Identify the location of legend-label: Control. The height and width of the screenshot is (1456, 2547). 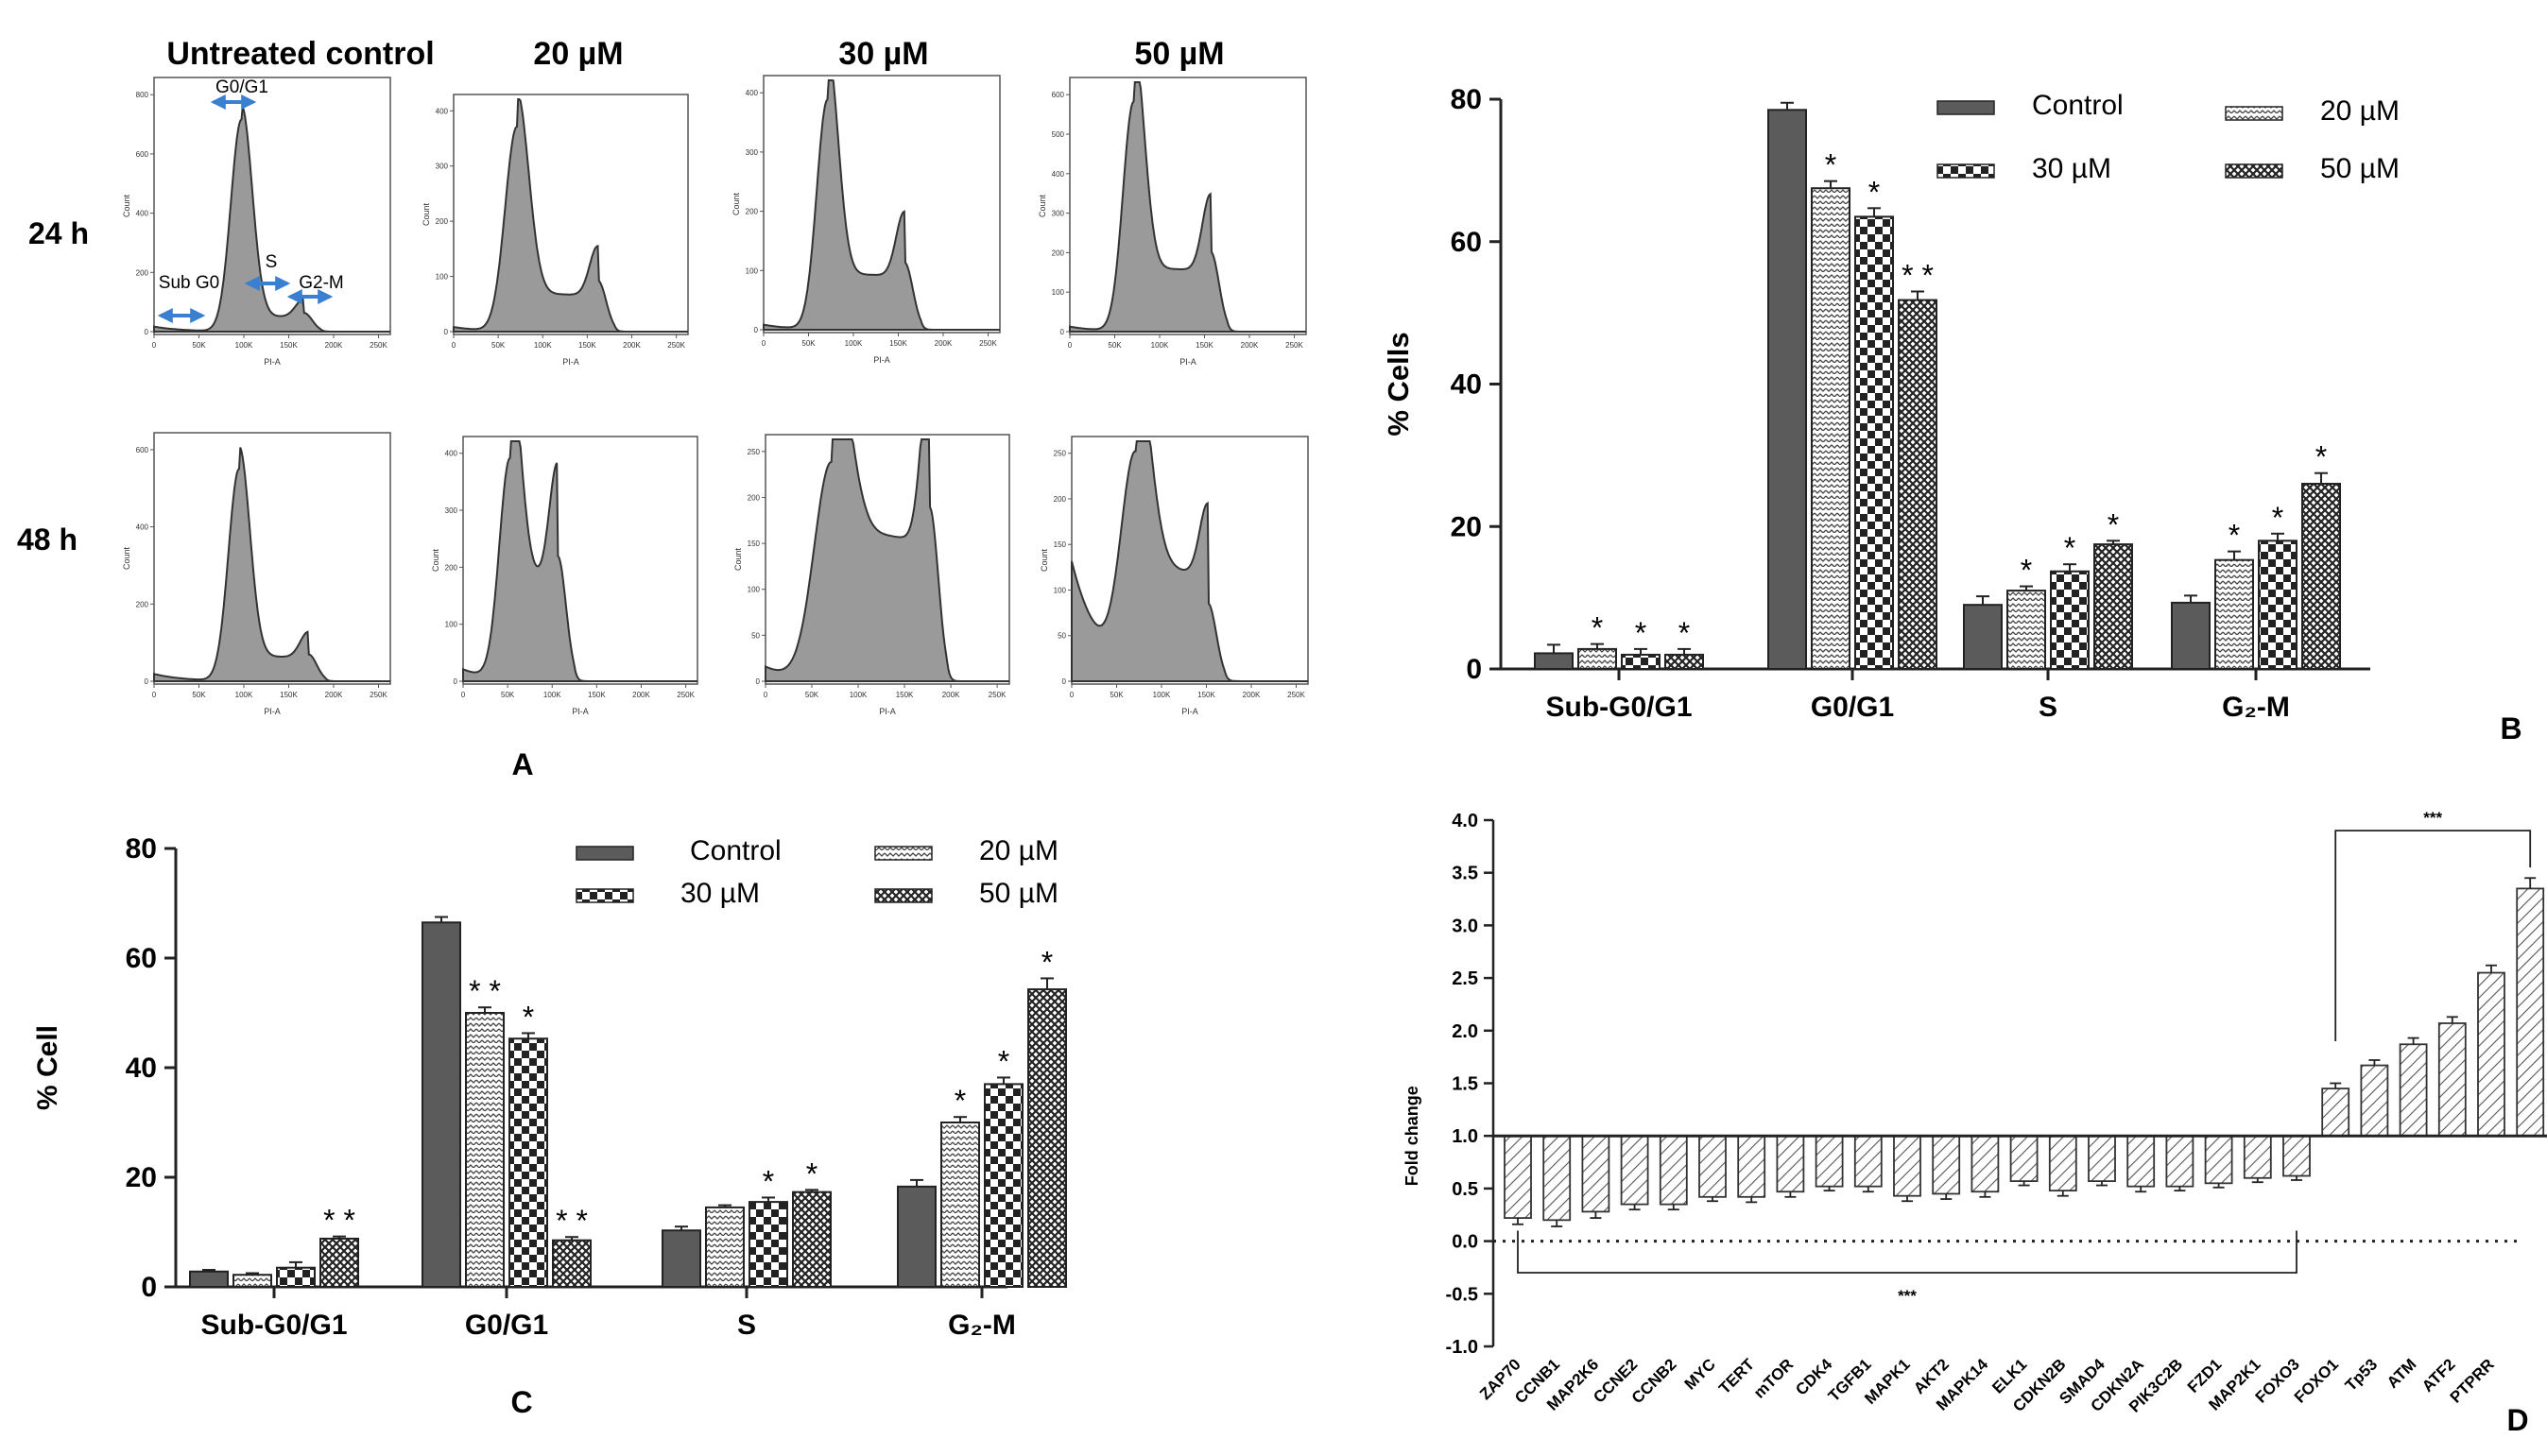
(2078, 106).